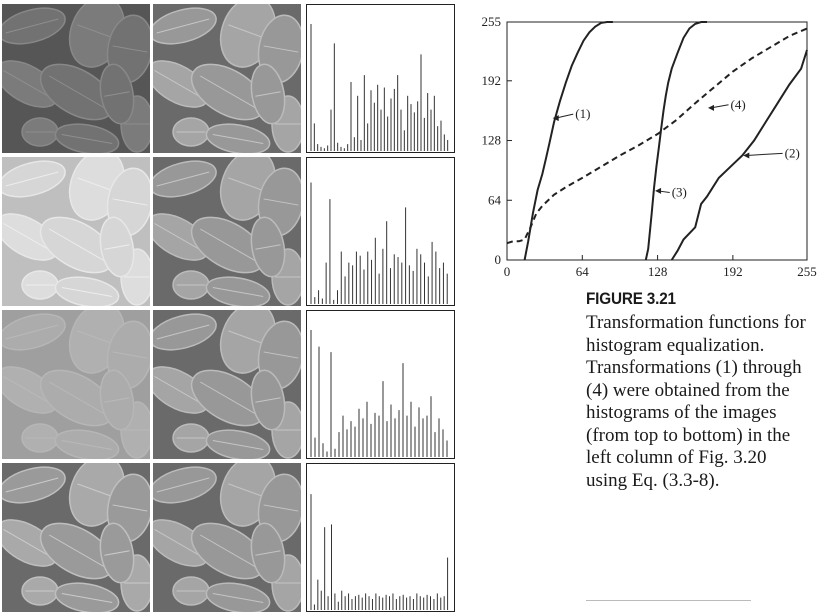  Describe the element at coordinates (492, 140) in the screenshot. I see `y-tick-label: 128` at that location.